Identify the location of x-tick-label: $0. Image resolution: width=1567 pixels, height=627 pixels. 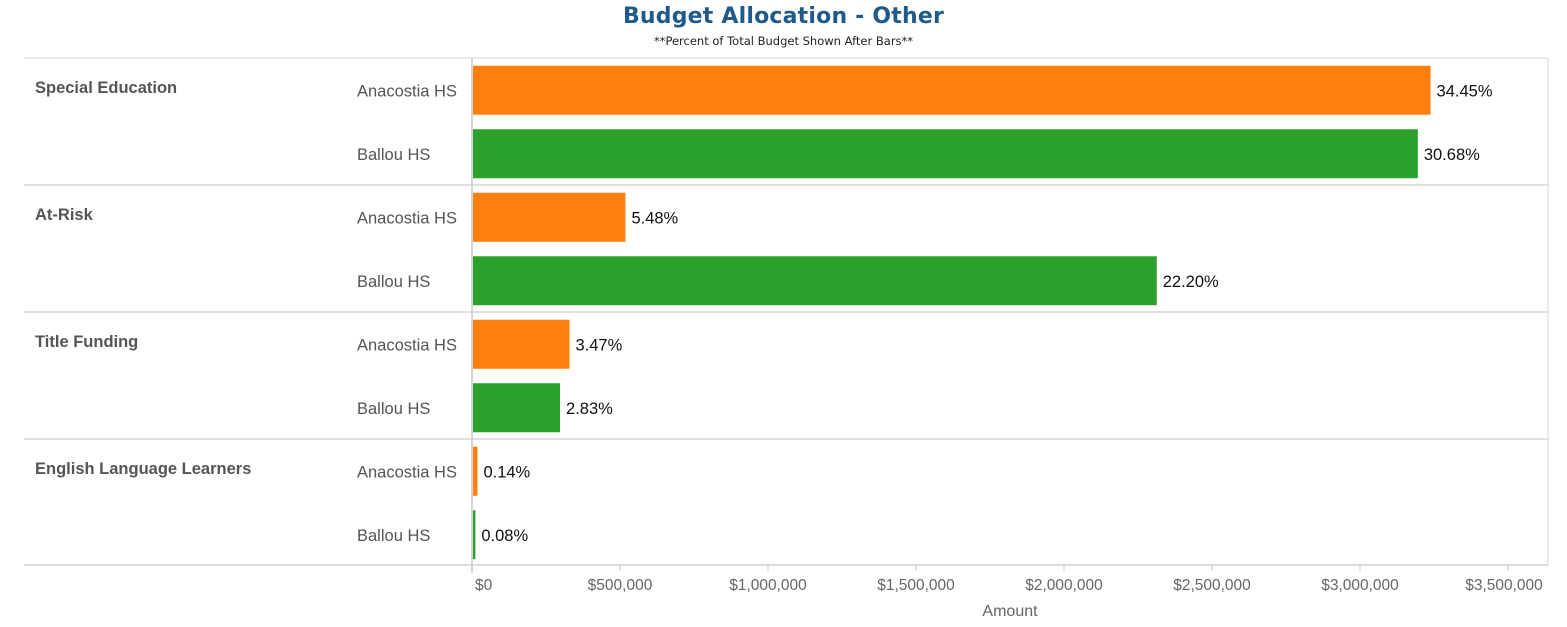
(484, 585).